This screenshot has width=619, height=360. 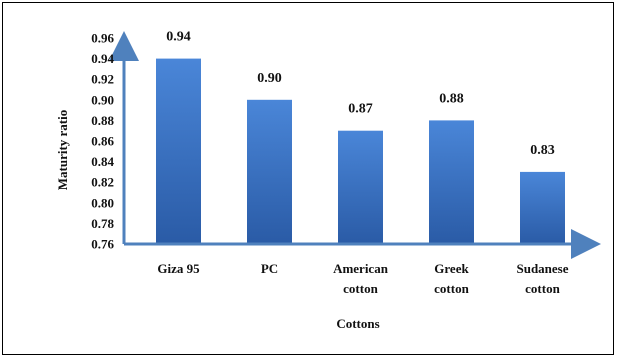 I want to click on x-tick-label-4: cotton, so click(x=542, y=288).